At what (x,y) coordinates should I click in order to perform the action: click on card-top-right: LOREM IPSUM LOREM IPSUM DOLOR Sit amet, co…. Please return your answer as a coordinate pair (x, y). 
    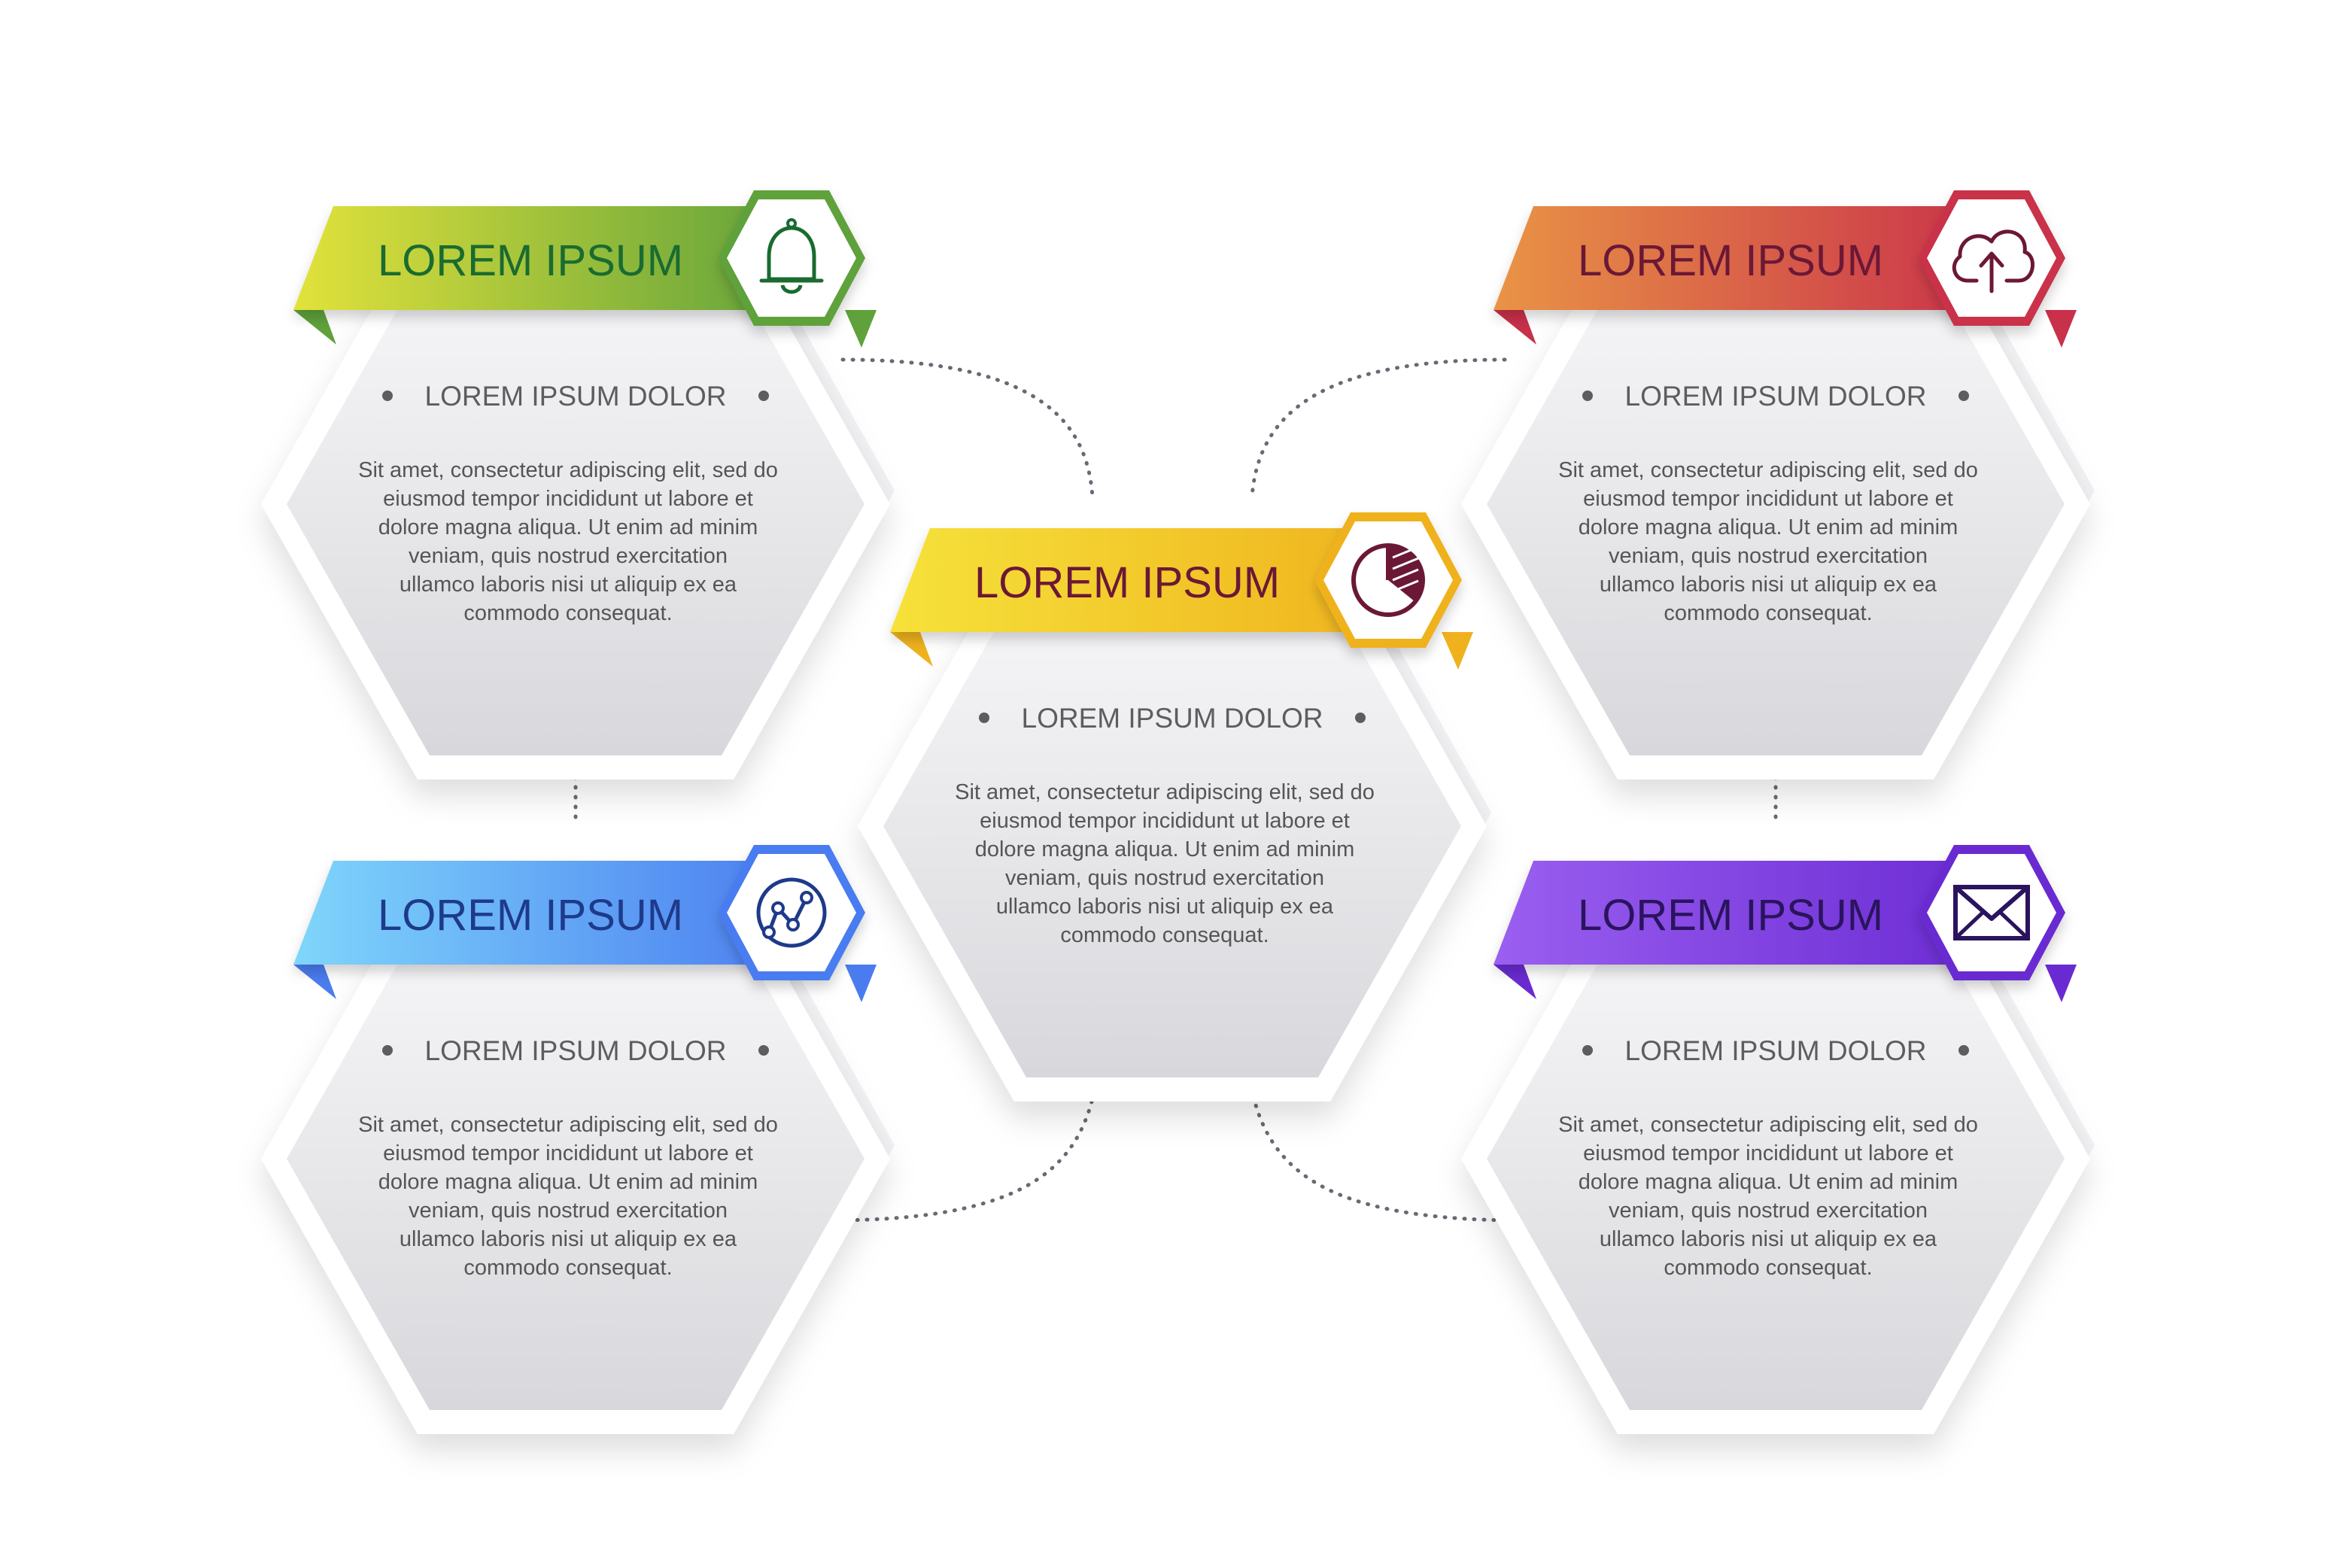
    Looking at the image, I should click on (1778, 484).